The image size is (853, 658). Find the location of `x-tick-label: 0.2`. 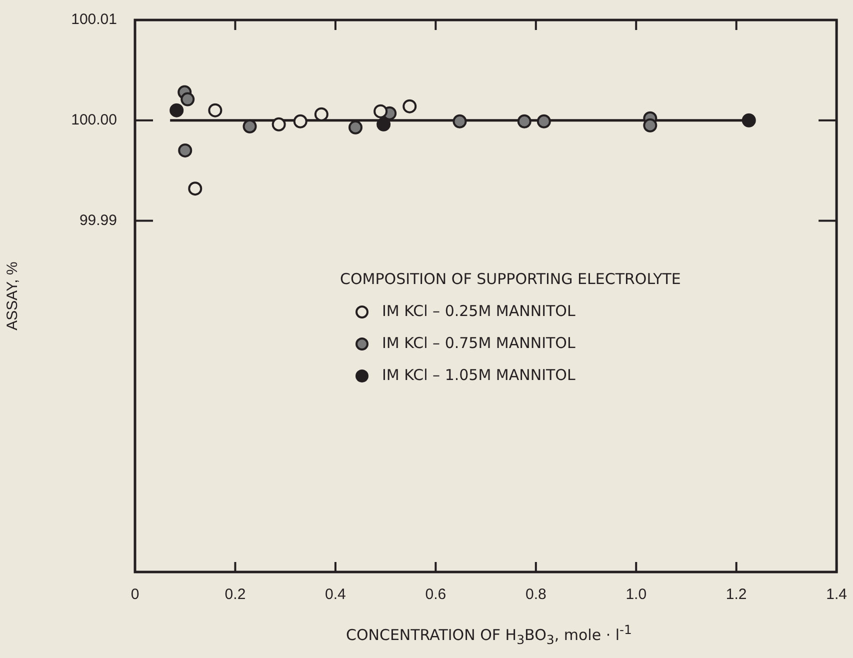

x-tick-label: 0.2 is located at coordinates (235, 595).